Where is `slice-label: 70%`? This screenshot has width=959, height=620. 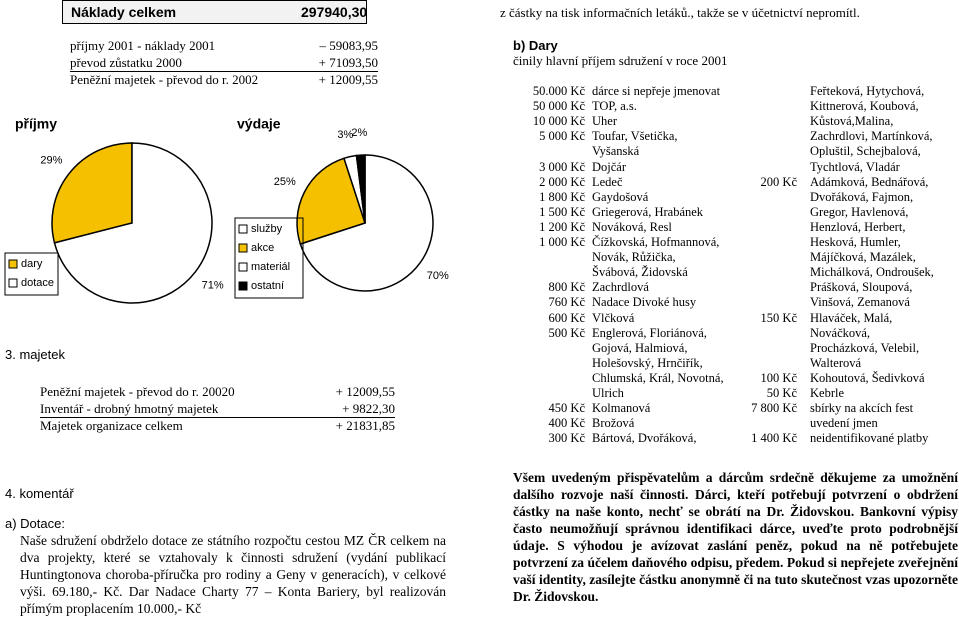 slice-label: 70% is located at coordinates (438, 276).